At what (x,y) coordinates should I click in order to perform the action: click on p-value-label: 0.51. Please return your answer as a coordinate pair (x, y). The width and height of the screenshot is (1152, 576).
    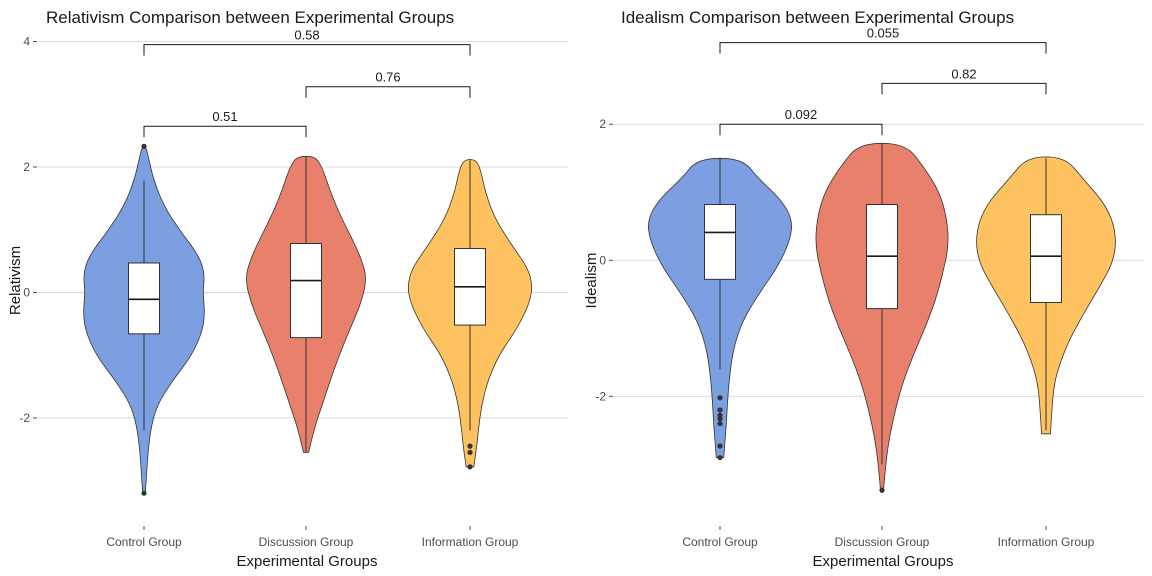
    Looking at the image, I should click on (224, 116).